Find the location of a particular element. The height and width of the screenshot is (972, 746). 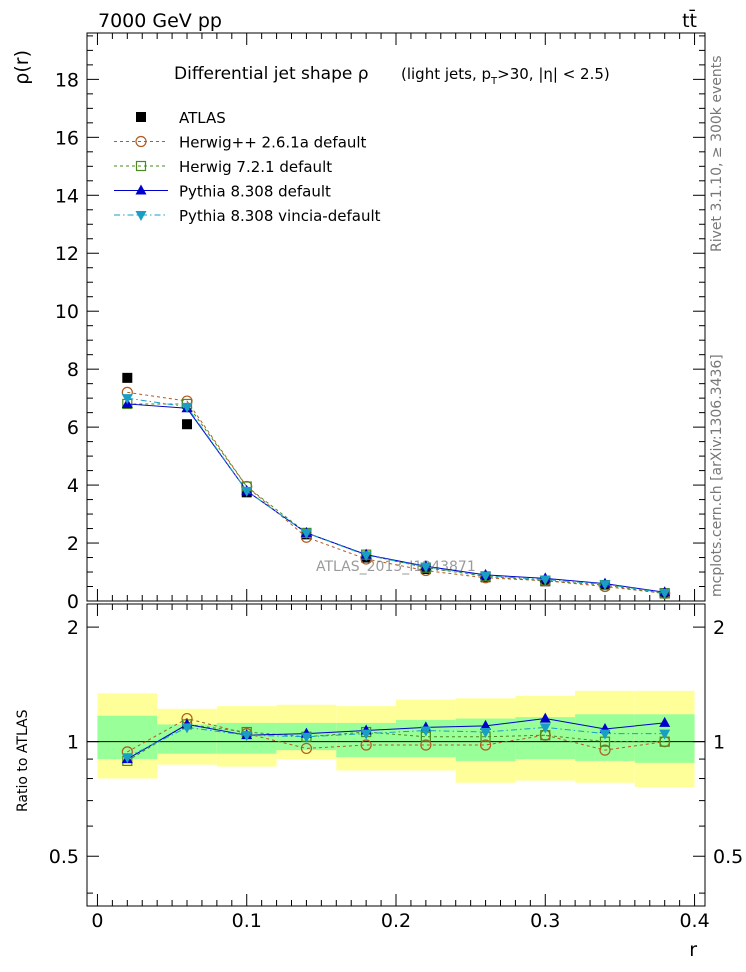

title-detail-a: (light jets, p is located at coordinates (446, 74).